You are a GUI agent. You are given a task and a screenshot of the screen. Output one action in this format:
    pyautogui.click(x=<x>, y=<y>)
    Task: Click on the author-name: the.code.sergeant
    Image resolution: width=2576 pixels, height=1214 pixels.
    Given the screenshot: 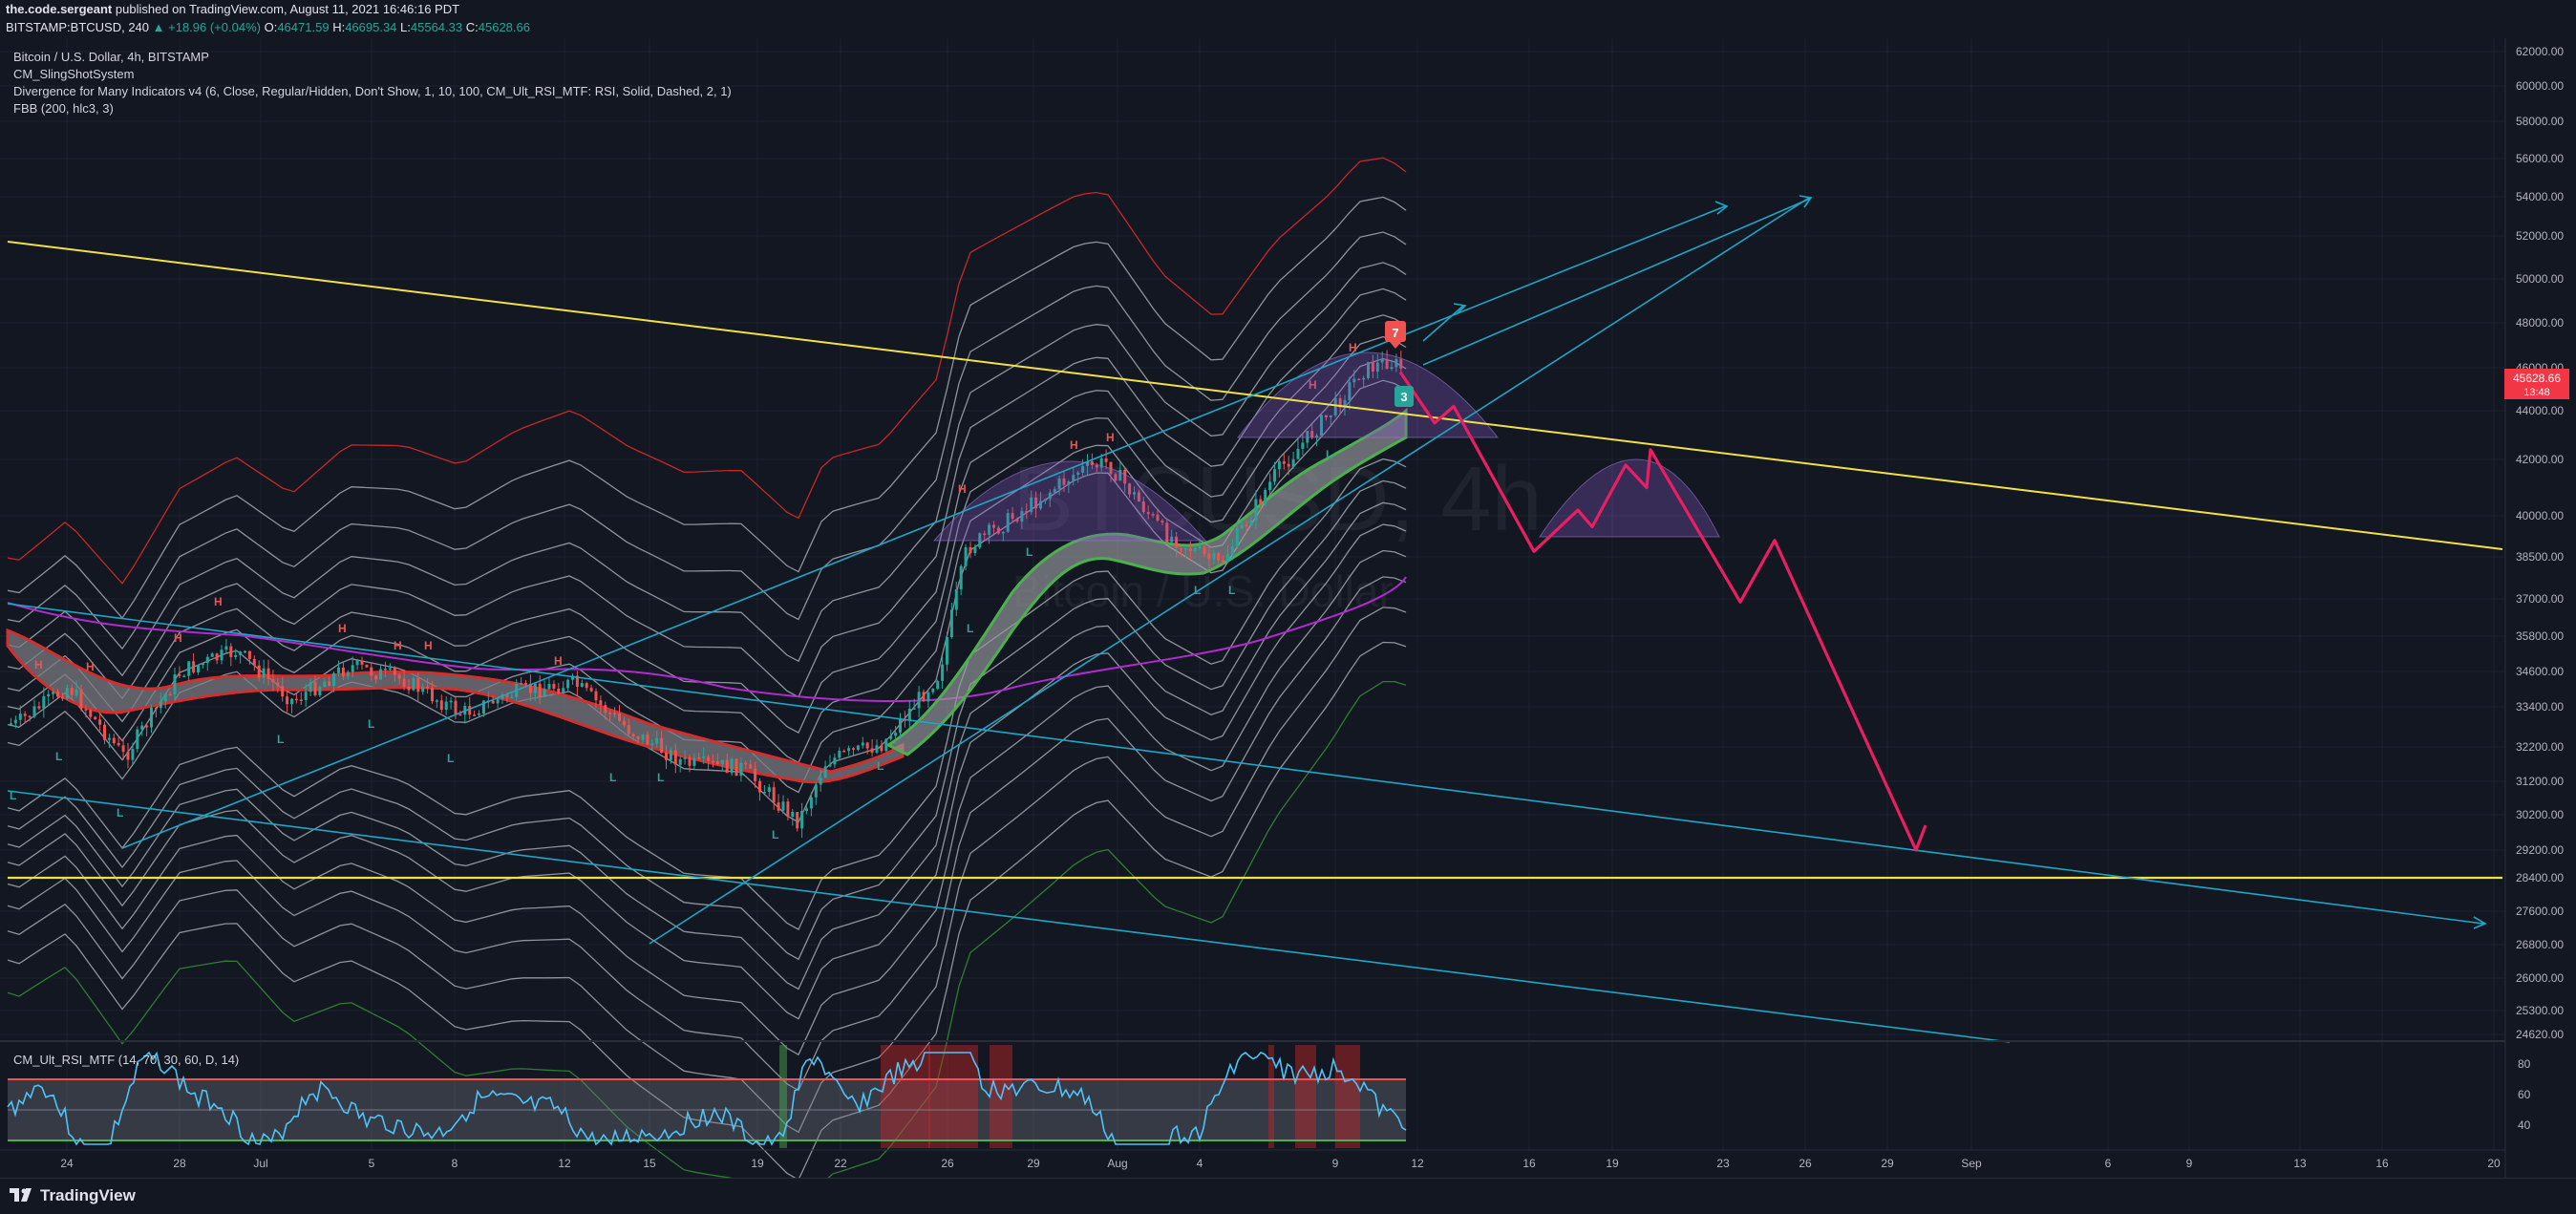 What is the action you would take?
    pyautogui.click(x=59, y=9)
    